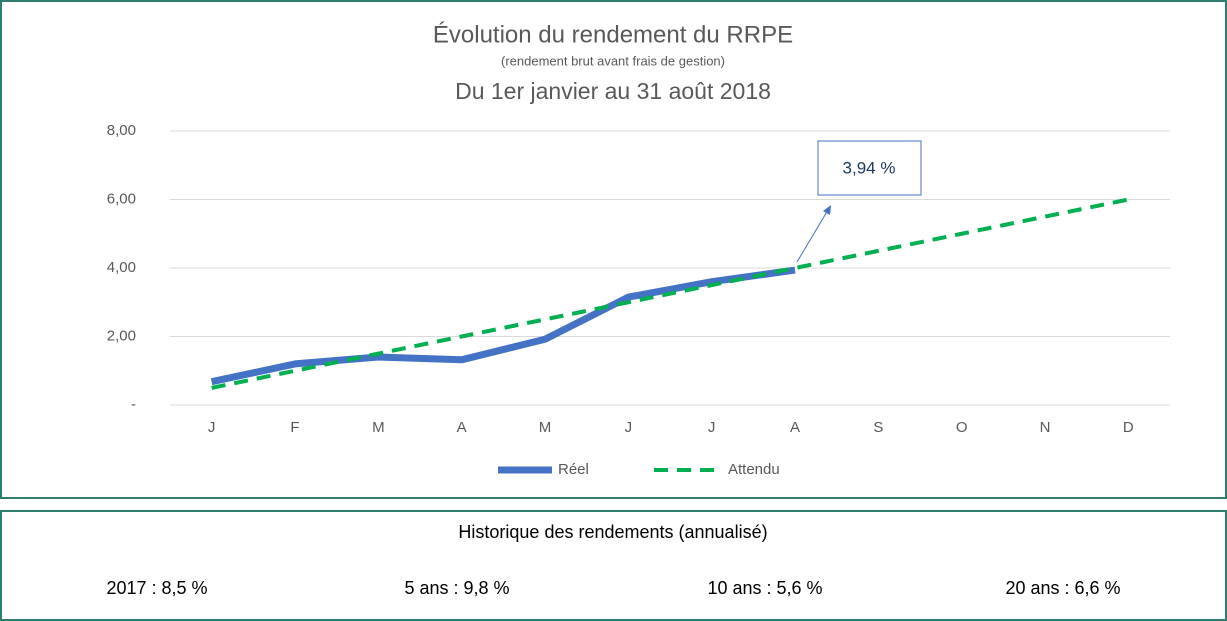 The image size is (1227, 621). What do you see at coordinates (121, 198) in the screenshot?
I see `y-tick-label: 6,00` at bounding box center [121, 198].